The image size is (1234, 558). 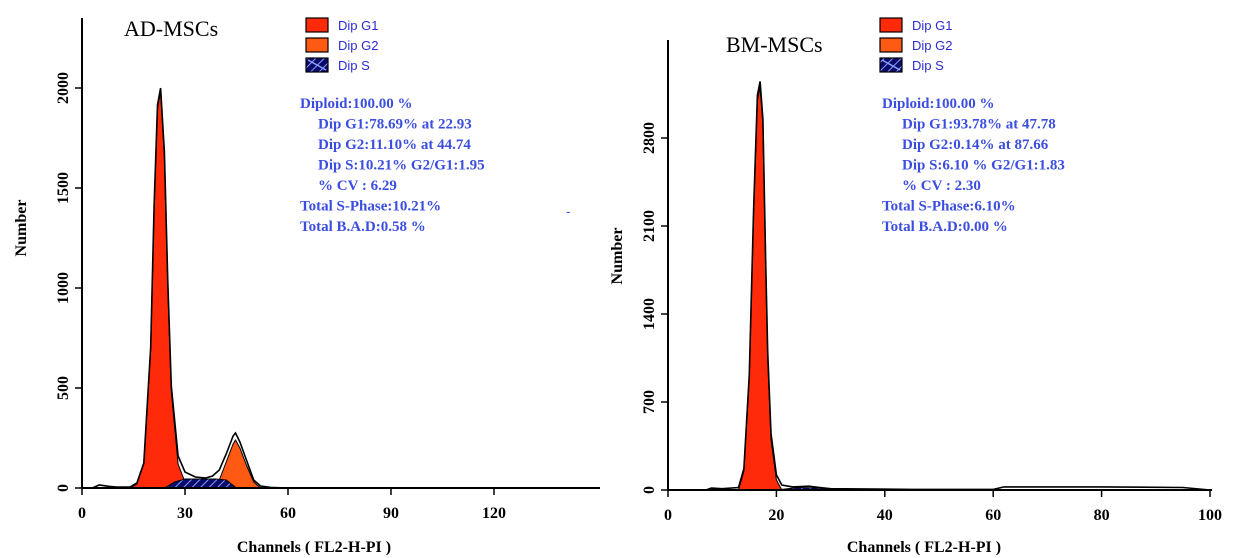 What do you see at coordinates (945, 227) in the screenshot?
I see `stats-line: Total B.A.D:0.00 %` at bounding box center [945, 227].